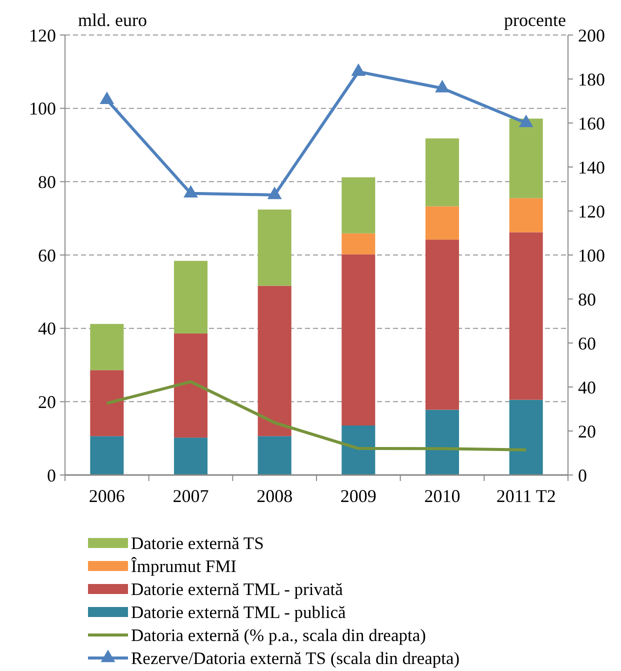 This screenshot has width=621, height=671. I want to click on x-tick-label: 2011 T2, so click(526, 496).